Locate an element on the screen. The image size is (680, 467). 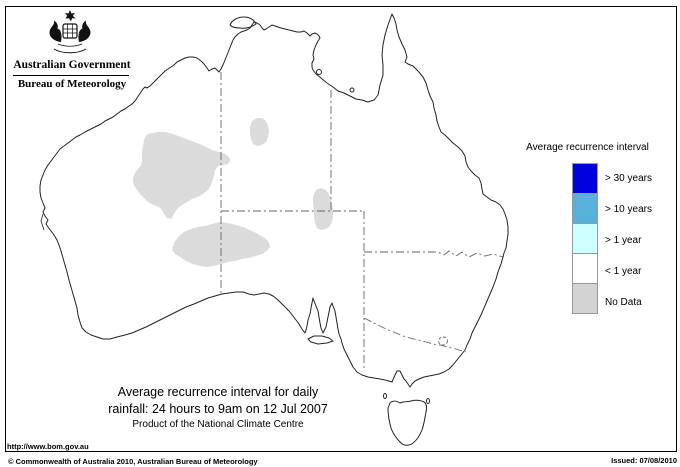
king-island is located at coordinates (385, 396).